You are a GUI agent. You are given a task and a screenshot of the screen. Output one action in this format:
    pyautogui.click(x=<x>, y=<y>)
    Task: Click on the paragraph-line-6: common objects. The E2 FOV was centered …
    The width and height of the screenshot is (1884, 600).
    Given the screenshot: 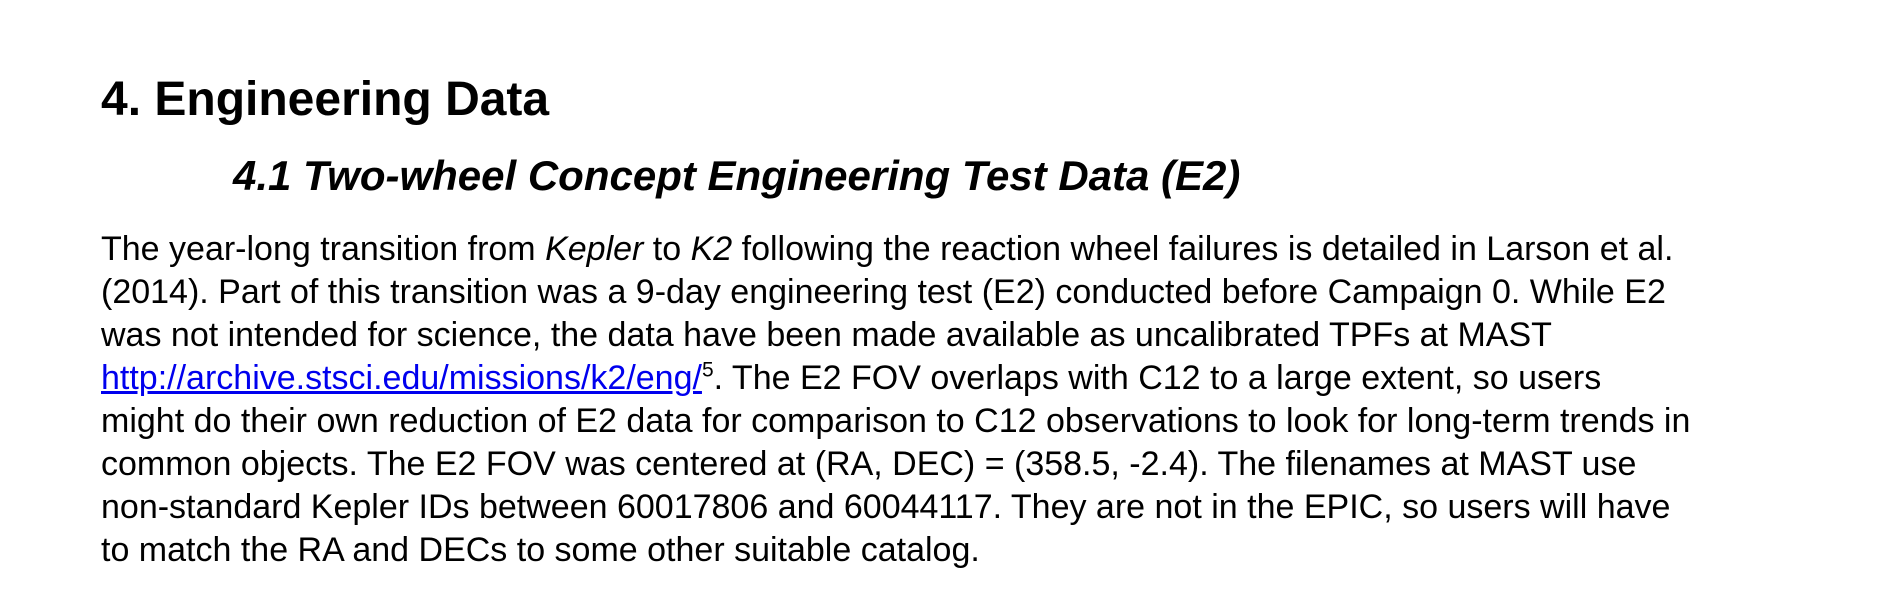 What is the action you would take?
    pyautogui.click(x=869, y=464)
    